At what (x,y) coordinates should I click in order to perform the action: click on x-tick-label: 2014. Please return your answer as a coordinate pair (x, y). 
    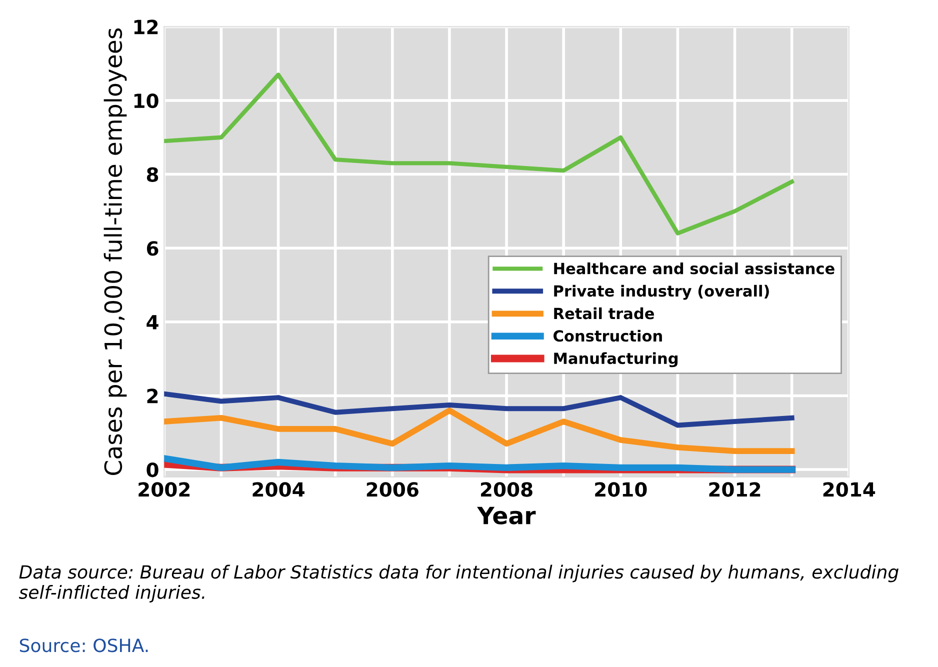
    Looking at the image, I should click on (849, 489).